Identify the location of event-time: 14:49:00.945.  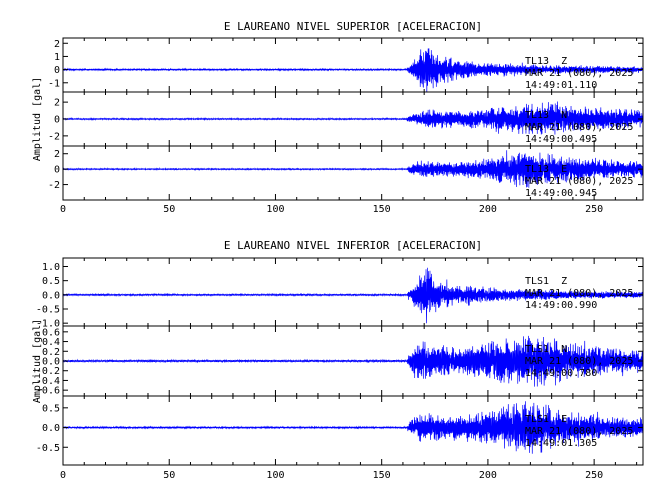
(561, 193).